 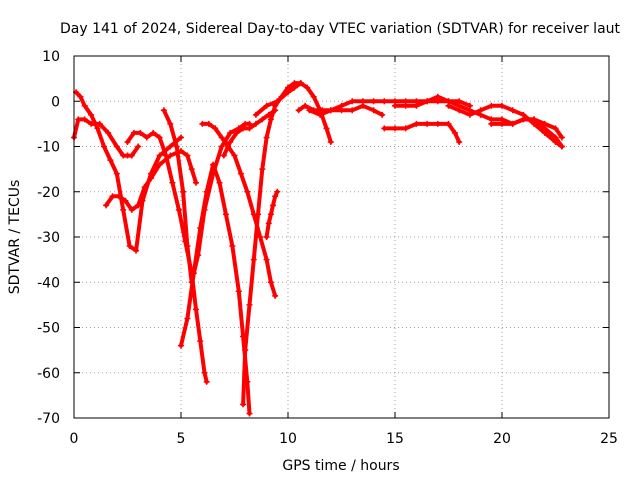 What do you see at coordinates (48, 148) in the screenshot?
I see `y-tick-label: -10` at bounding box center [48, 148].